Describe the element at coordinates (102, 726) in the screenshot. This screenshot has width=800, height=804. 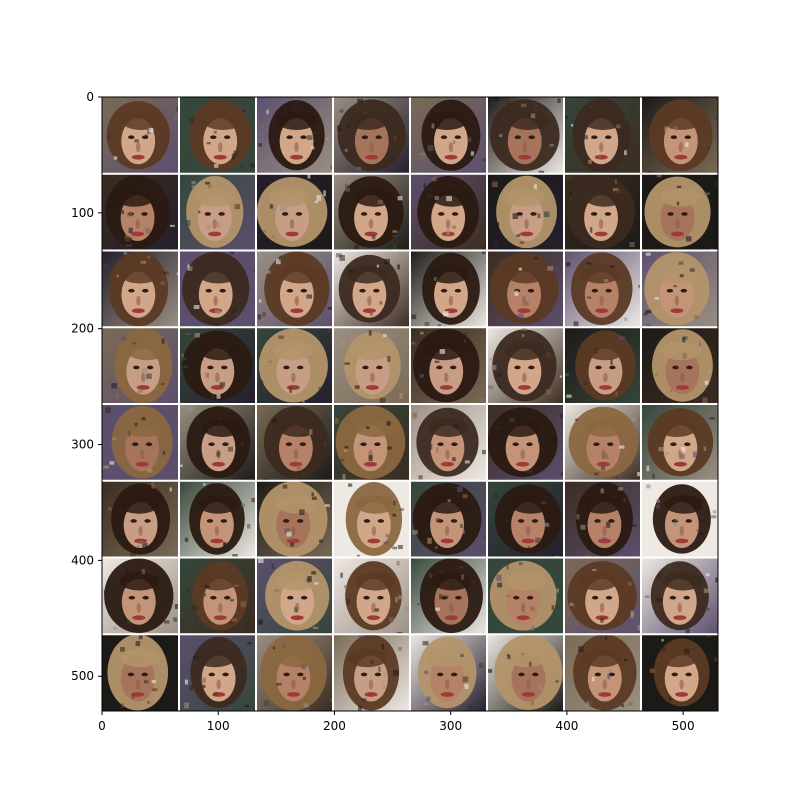
I see `x-tick-label: 0` at that location.